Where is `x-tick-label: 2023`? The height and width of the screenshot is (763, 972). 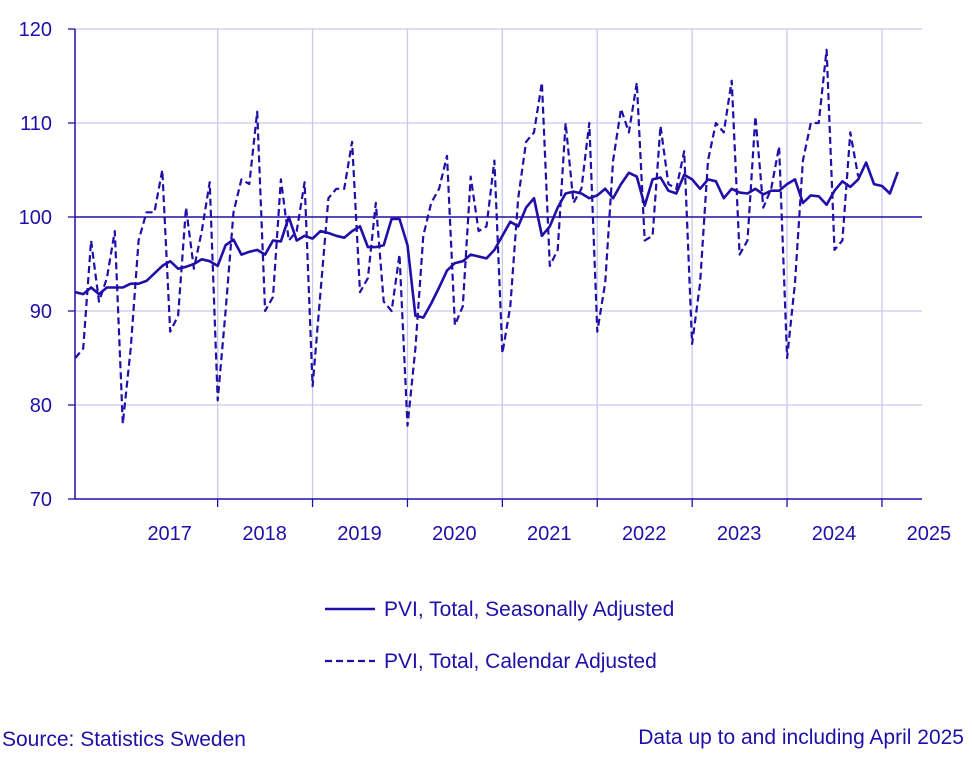
x-tick-label: 2023 is located at coordinates (739, 534).